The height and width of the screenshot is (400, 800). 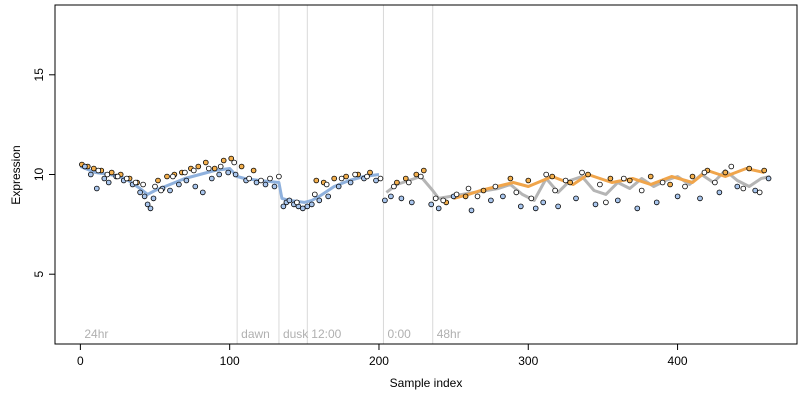 What do you see at coordinates (43, 173) in the screenshot?
I see `y-axis: 5 10 15` at bounding box center [43, 173].